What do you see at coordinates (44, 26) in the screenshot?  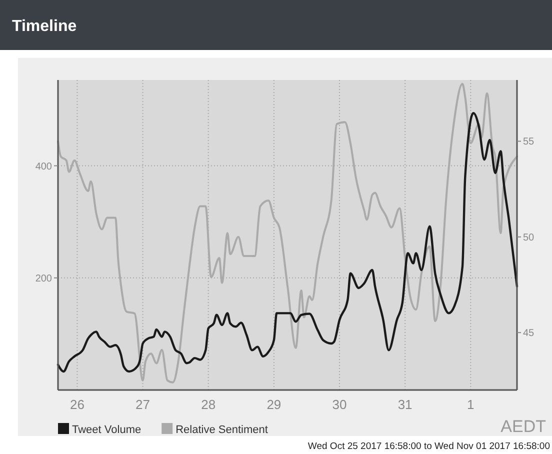 I see `chart-title: Timeline` at bounding box center [44, 26].